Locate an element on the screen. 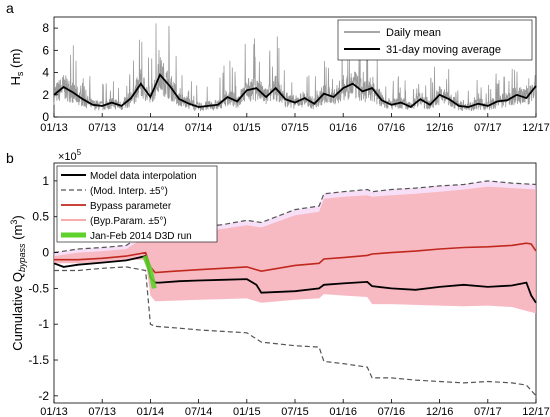 The width and height of the screenshot is (550, 417). y-tick-label: 6 is located at coordinates (45, 50).